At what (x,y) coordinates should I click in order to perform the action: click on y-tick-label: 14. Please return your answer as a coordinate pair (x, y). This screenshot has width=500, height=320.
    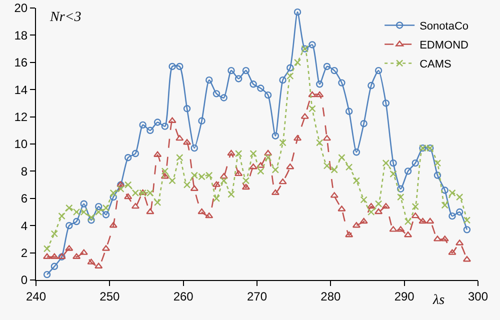
    Looking at the image, I should click on (21, 89).